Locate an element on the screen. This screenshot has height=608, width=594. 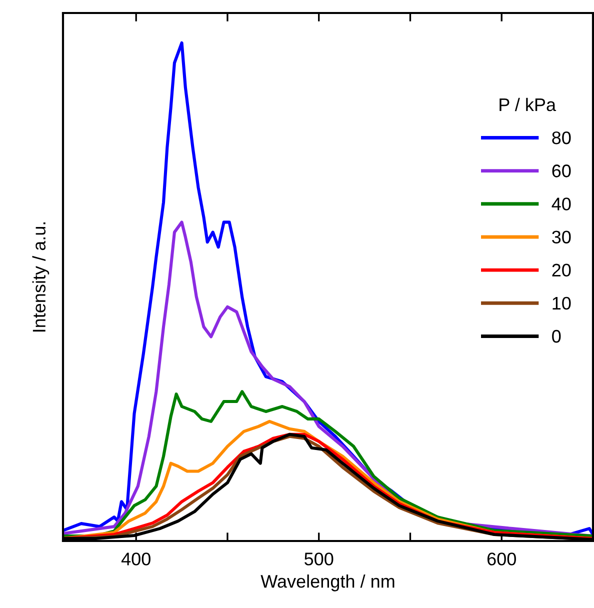
legend-label: 30 is located at coordinates (561, 237).